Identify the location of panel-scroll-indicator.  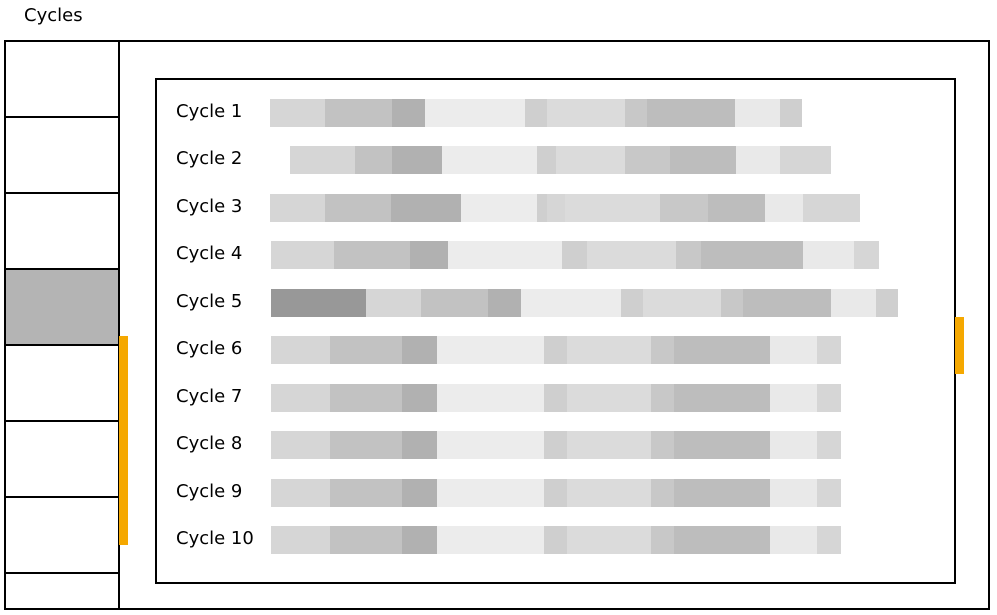
(959, 345).